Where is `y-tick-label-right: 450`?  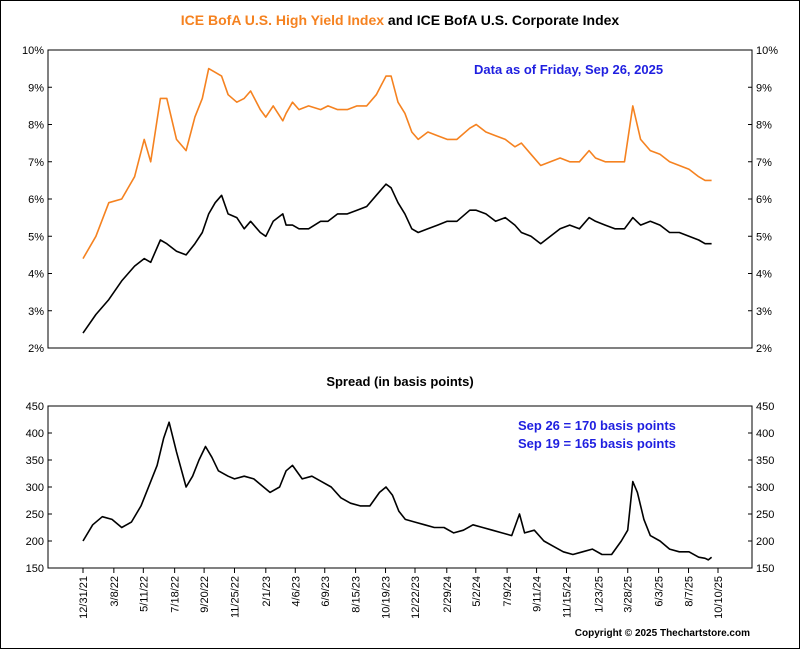
y-tick-label-right: 450 is located at coordinates (765, 407).